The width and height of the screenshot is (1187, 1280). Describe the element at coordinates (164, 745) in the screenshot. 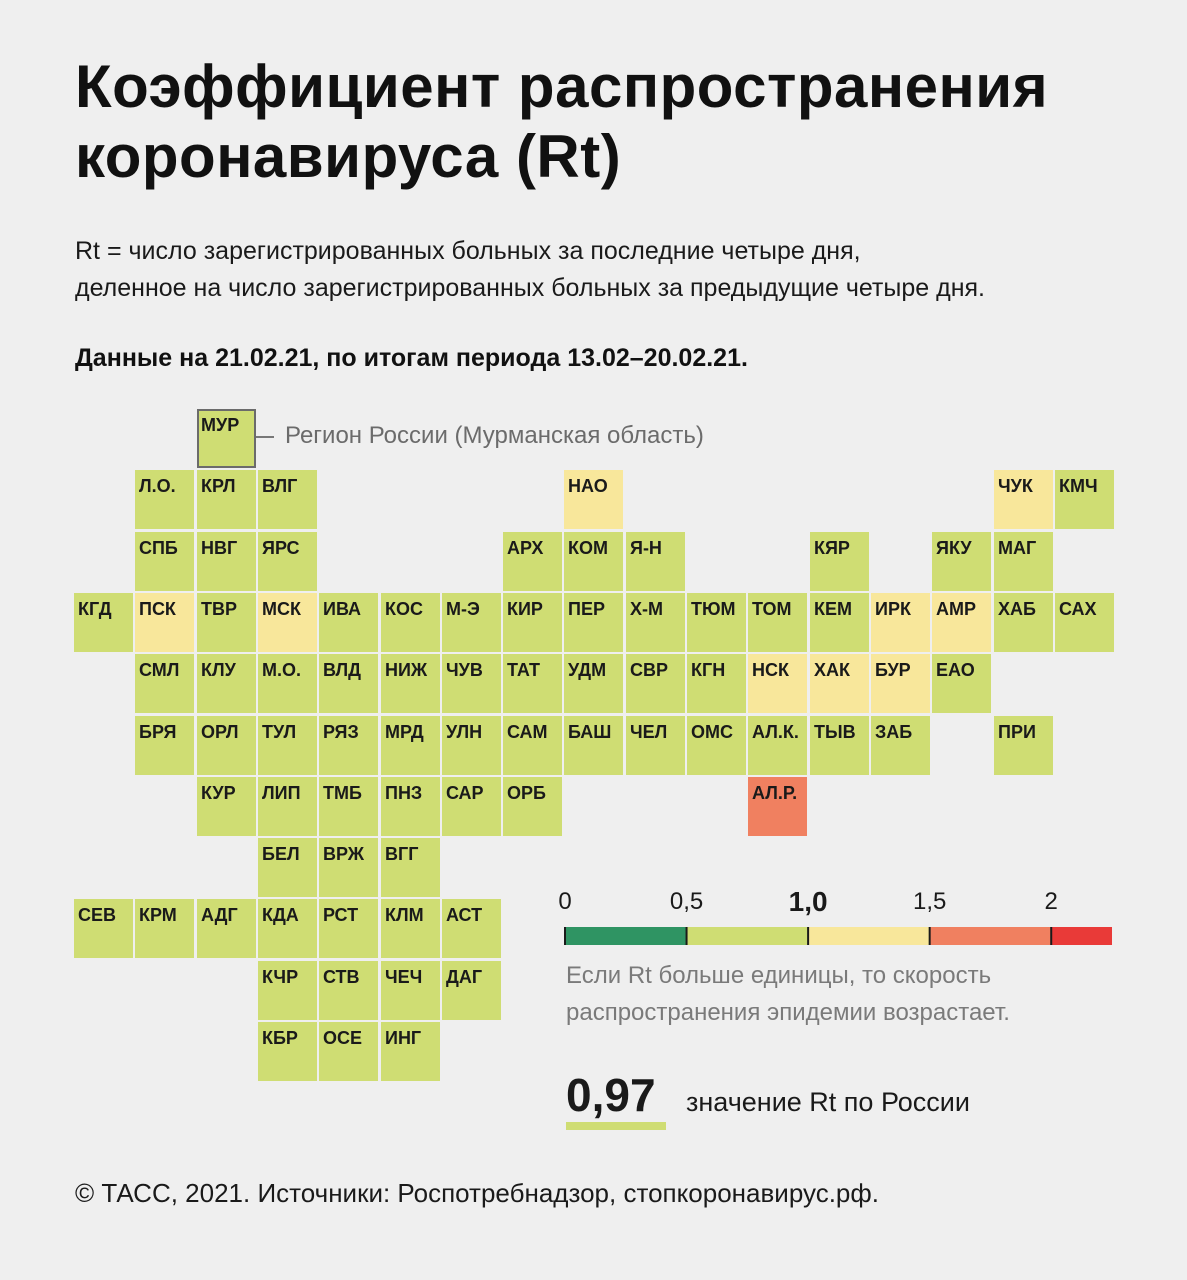

I see `region-cell-47: БРЯ` at that location.